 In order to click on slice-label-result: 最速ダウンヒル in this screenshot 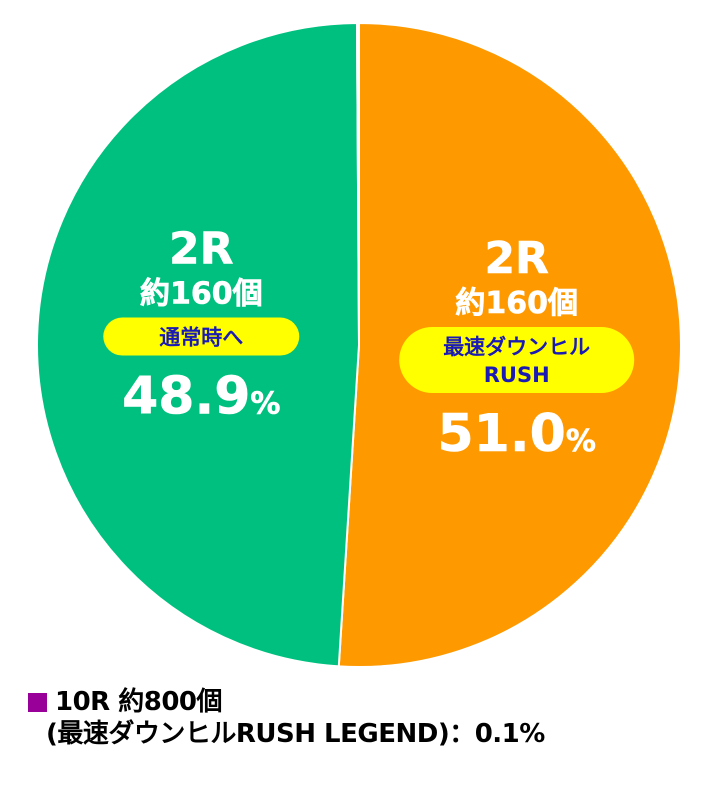, I will do `click(516, 347)`.